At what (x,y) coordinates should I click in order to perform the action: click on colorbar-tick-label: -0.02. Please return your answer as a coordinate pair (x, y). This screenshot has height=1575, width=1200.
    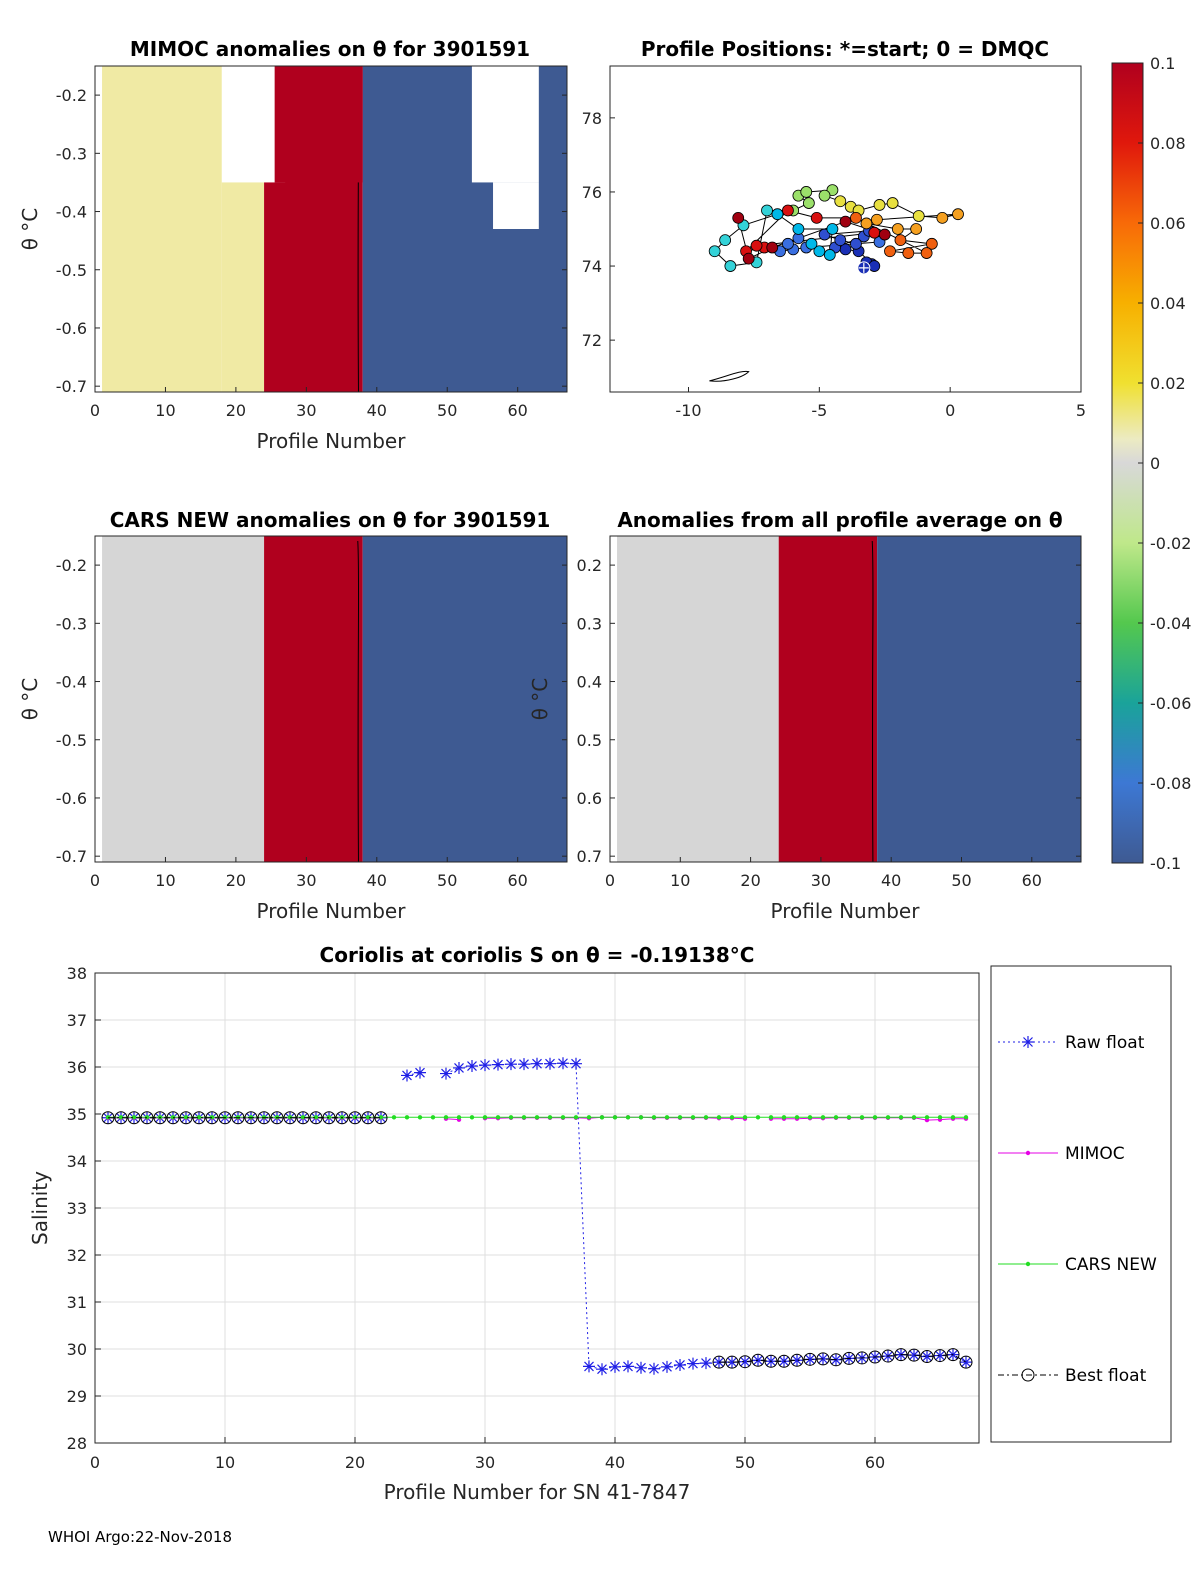
    Looking at the image, I should click on (1170, 543).